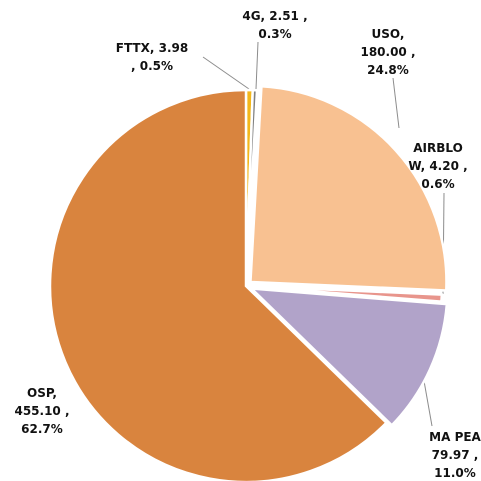  Describe the element at coordinates (455, 473) in the screenshot. I see `data-label-line: 11.0%` at that location.